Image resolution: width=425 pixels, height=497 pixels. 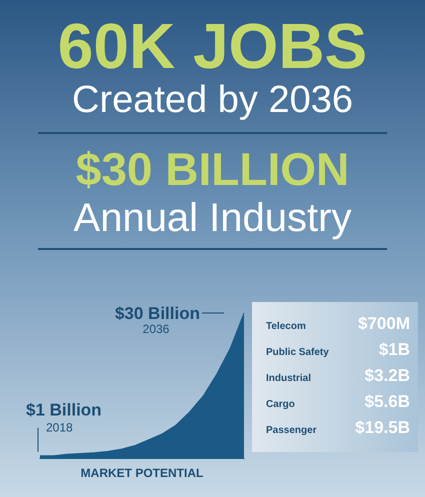 What do you see at coordinates (142, 473) in the screenshot?
I see `x-axis-title: MARKET POTENTIAL` at bounding box center [142, 473].